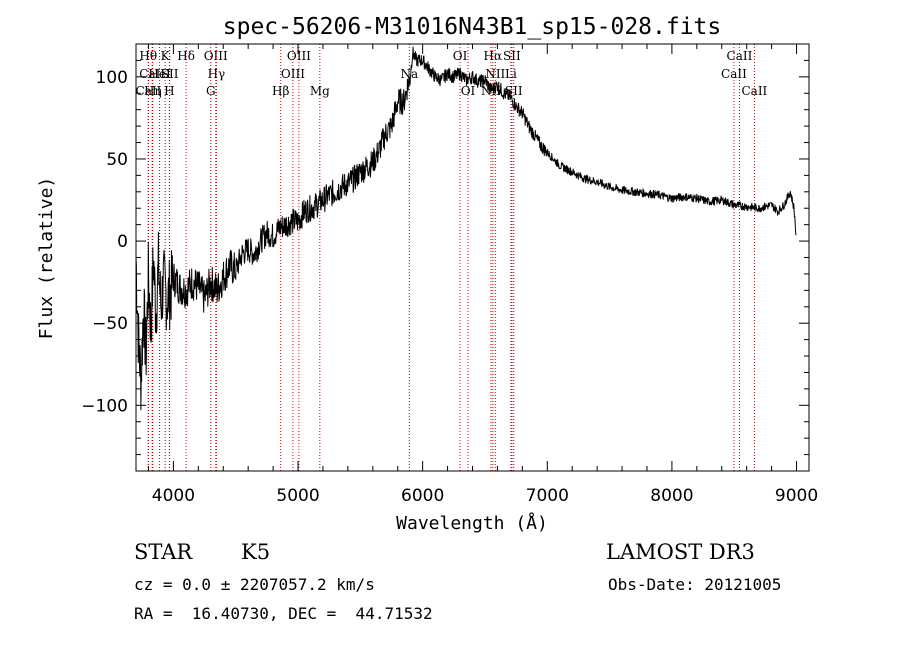 The image size is (900, 649). What do you see at coordinates (110, 324) in the screenshot?
I see `y-tick-label: −50` at bounding box center [110, 324].